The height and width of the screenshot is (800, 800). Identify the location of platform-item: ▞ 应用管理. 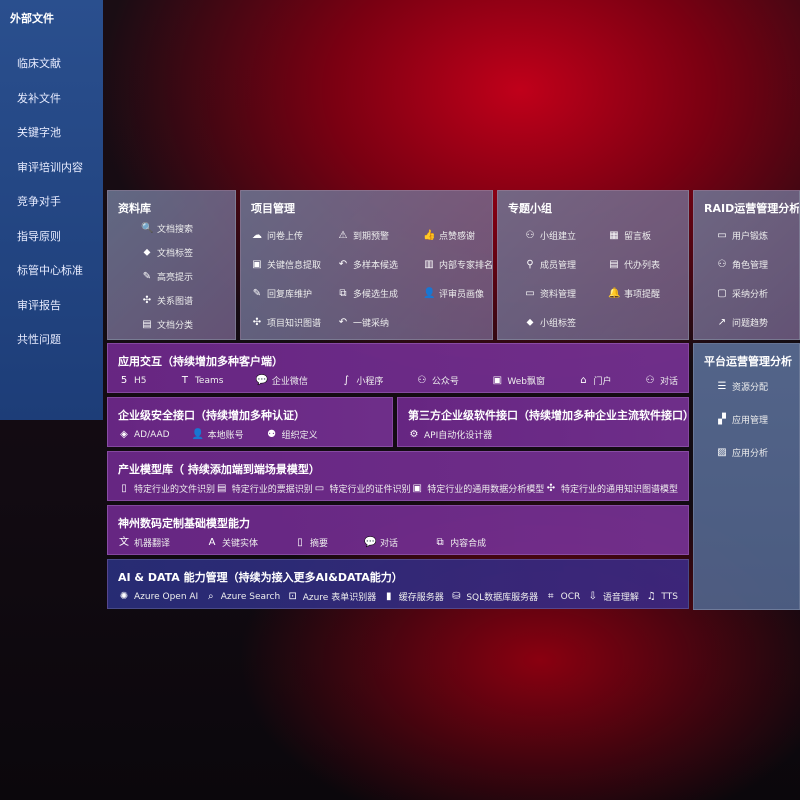
(742, 420).